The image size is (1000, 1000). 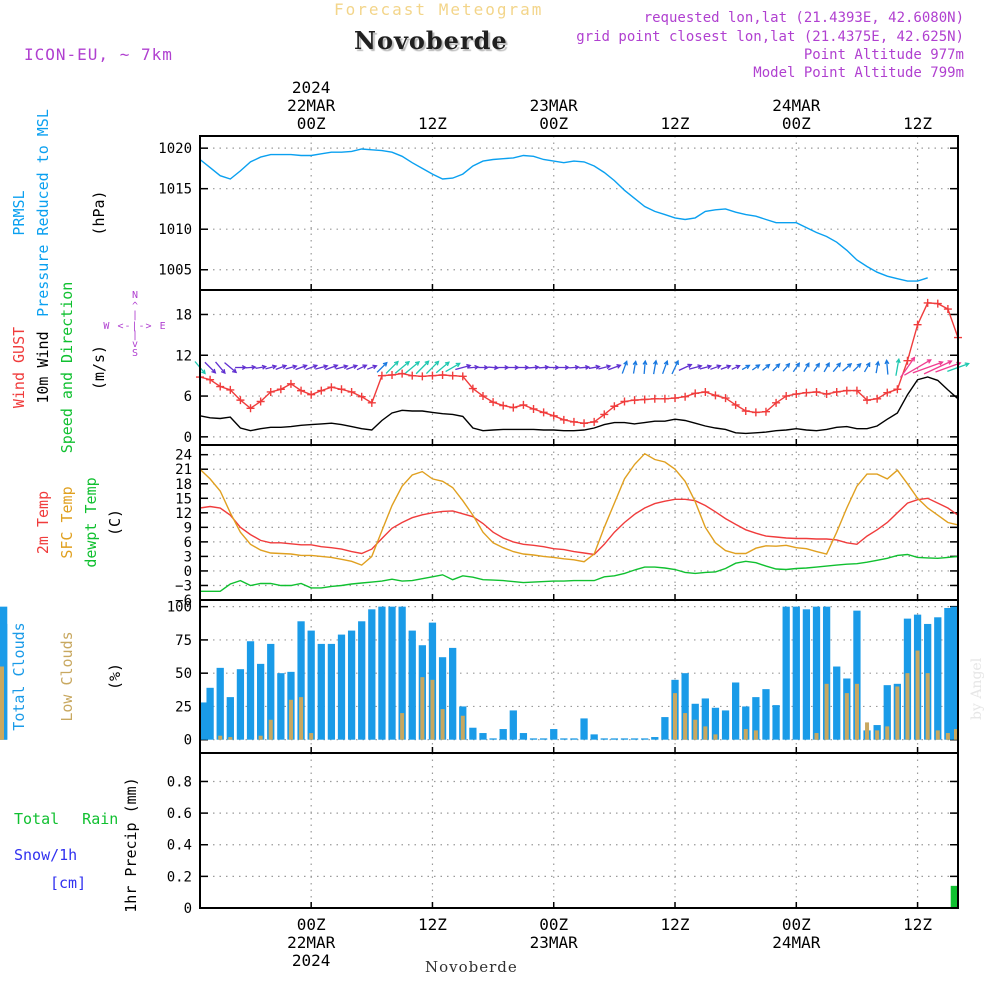 What do you see at coordinates (179, 814) in the screenshot?
I see `y-tick-label: 0.6` at bounding box center [179, 814].